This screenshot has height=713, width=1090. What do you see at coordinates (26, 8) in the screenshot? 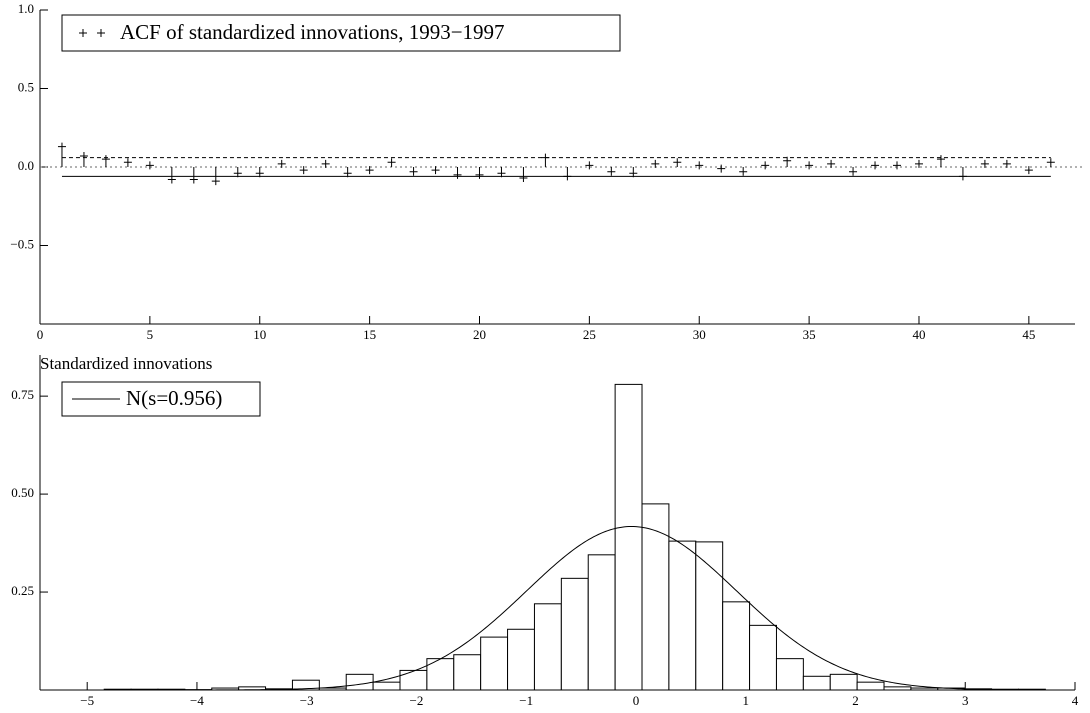
I see `y-tick-label: 1.0` at bounding box center [26, 8].